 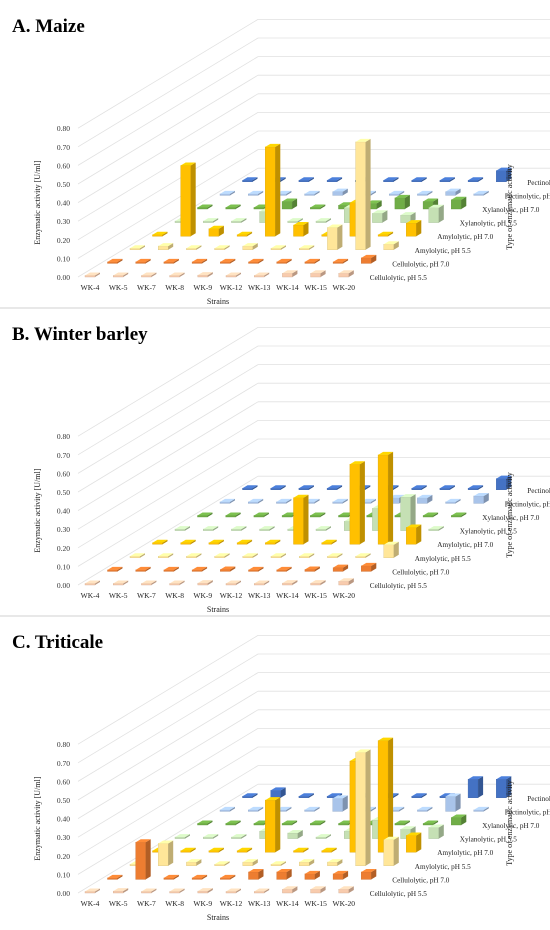 I want to click on x-tick-label: WK-20, so click(x=344, y=287).